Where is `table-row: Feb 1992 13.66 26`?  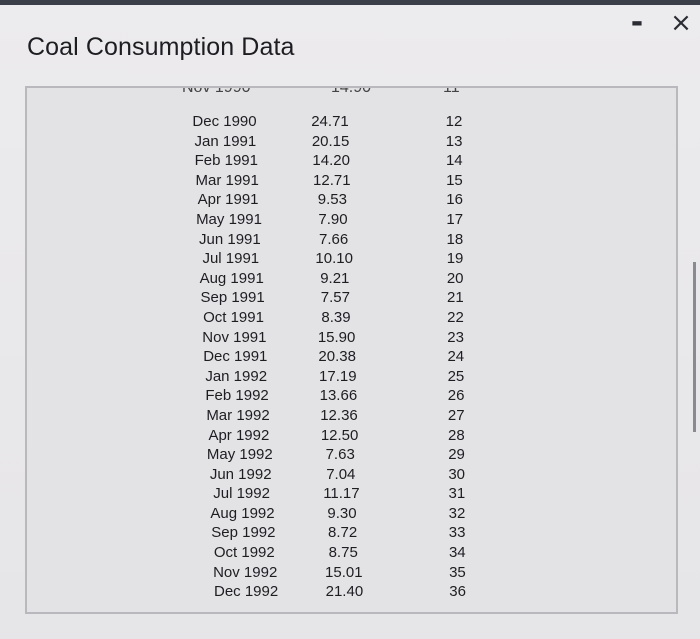 table-row: Feb 1992 13.66 26 is located at coordinates (249, 396).